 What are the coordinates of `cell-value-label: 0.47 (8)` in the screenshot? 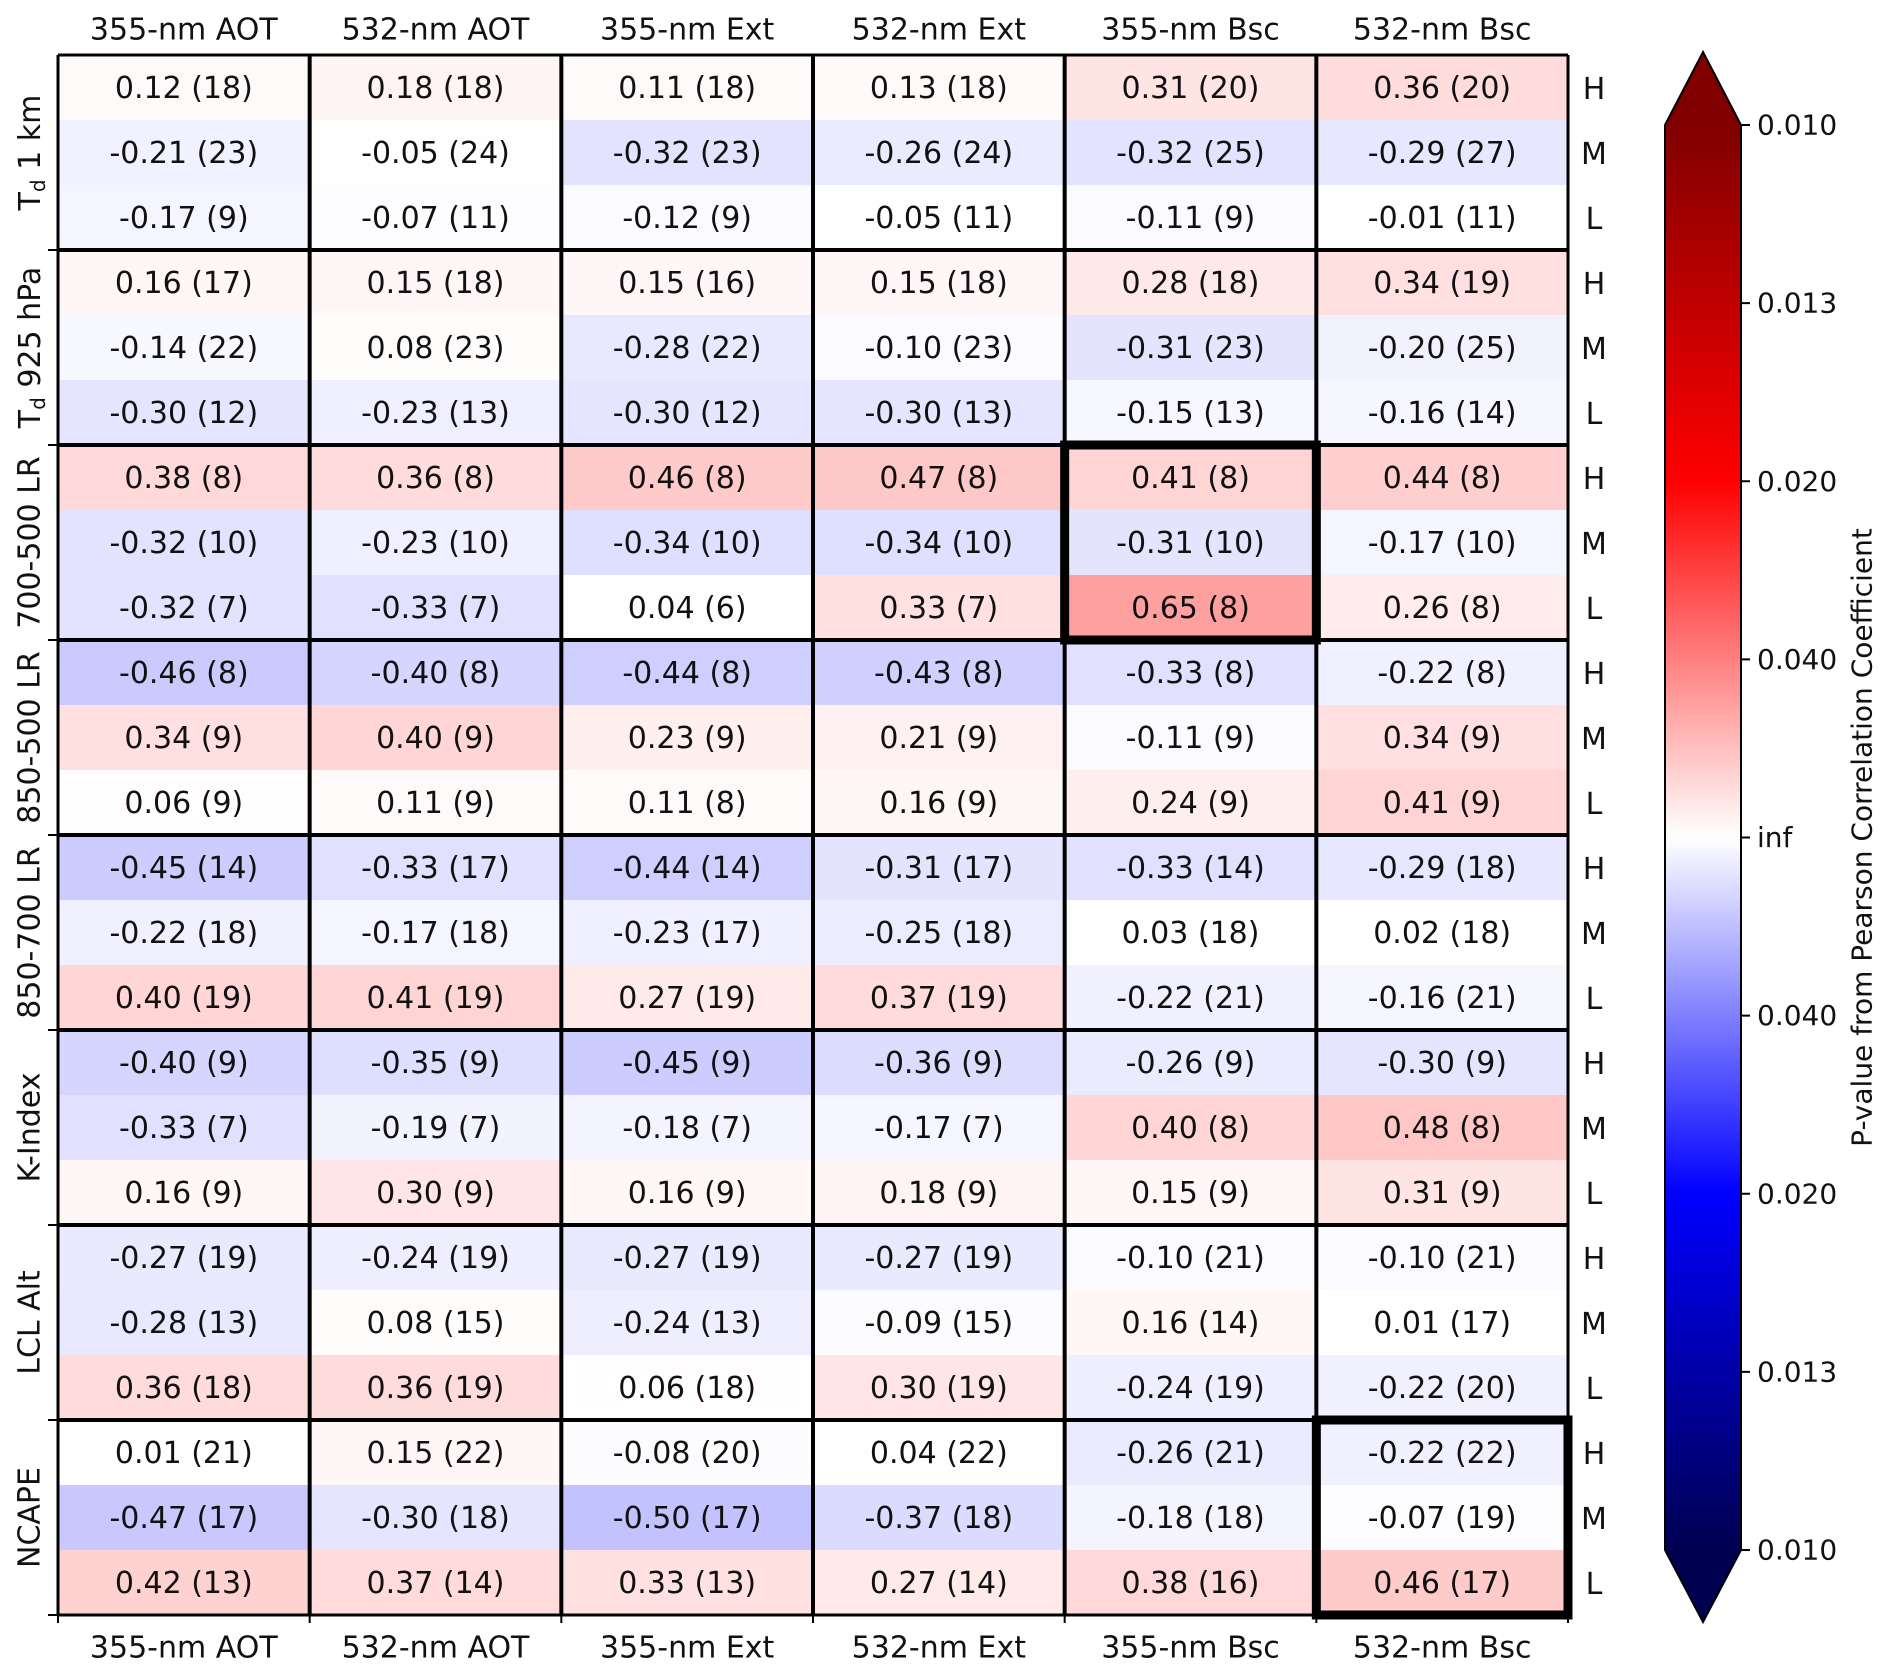 It's located at (938, 478).